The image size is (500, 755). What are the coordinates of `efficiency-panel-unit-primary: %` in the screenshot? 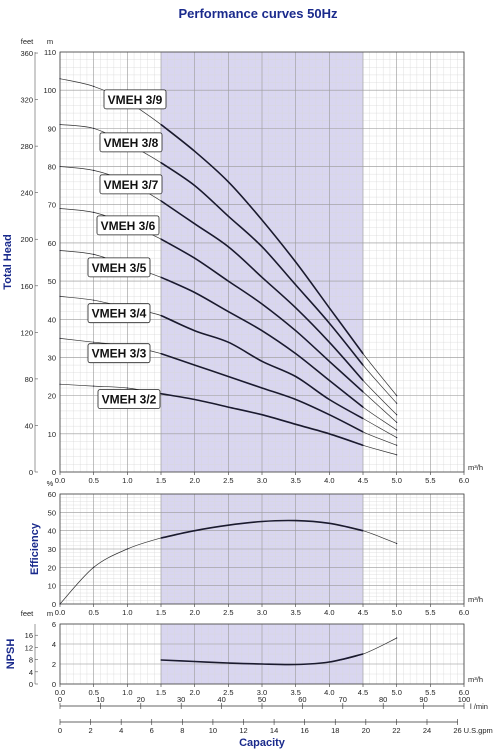 It's located at (50, 483).